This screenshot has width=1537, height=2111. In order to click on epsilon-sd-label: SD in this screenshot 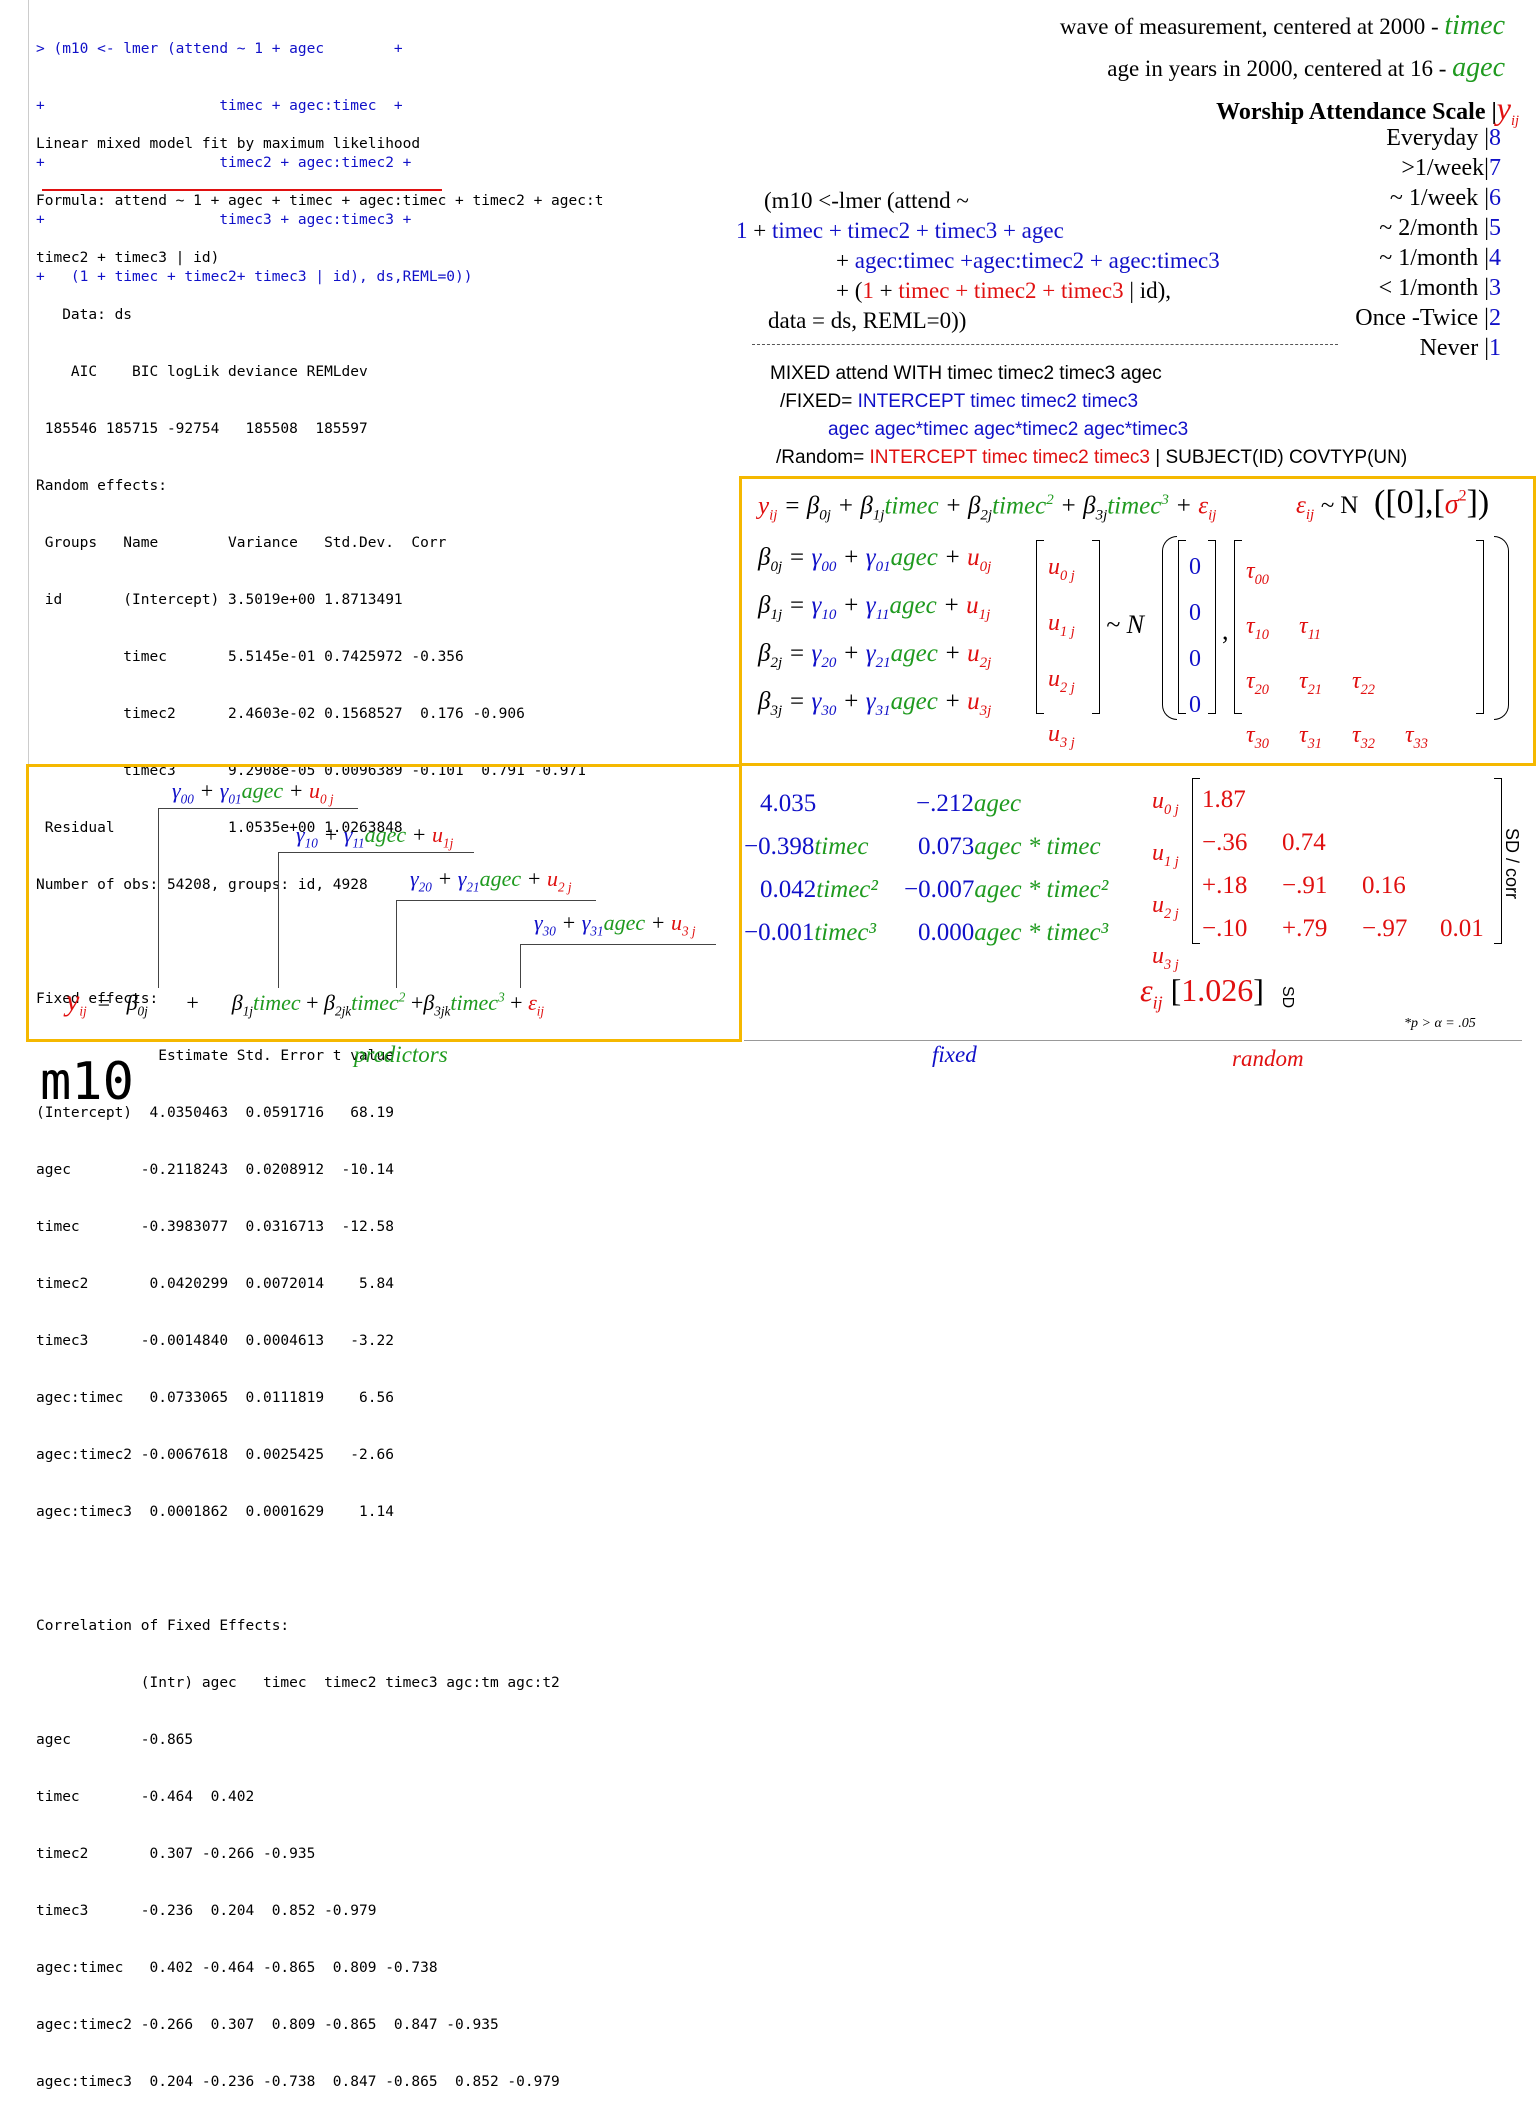, I will do `click(1287, 997)`.